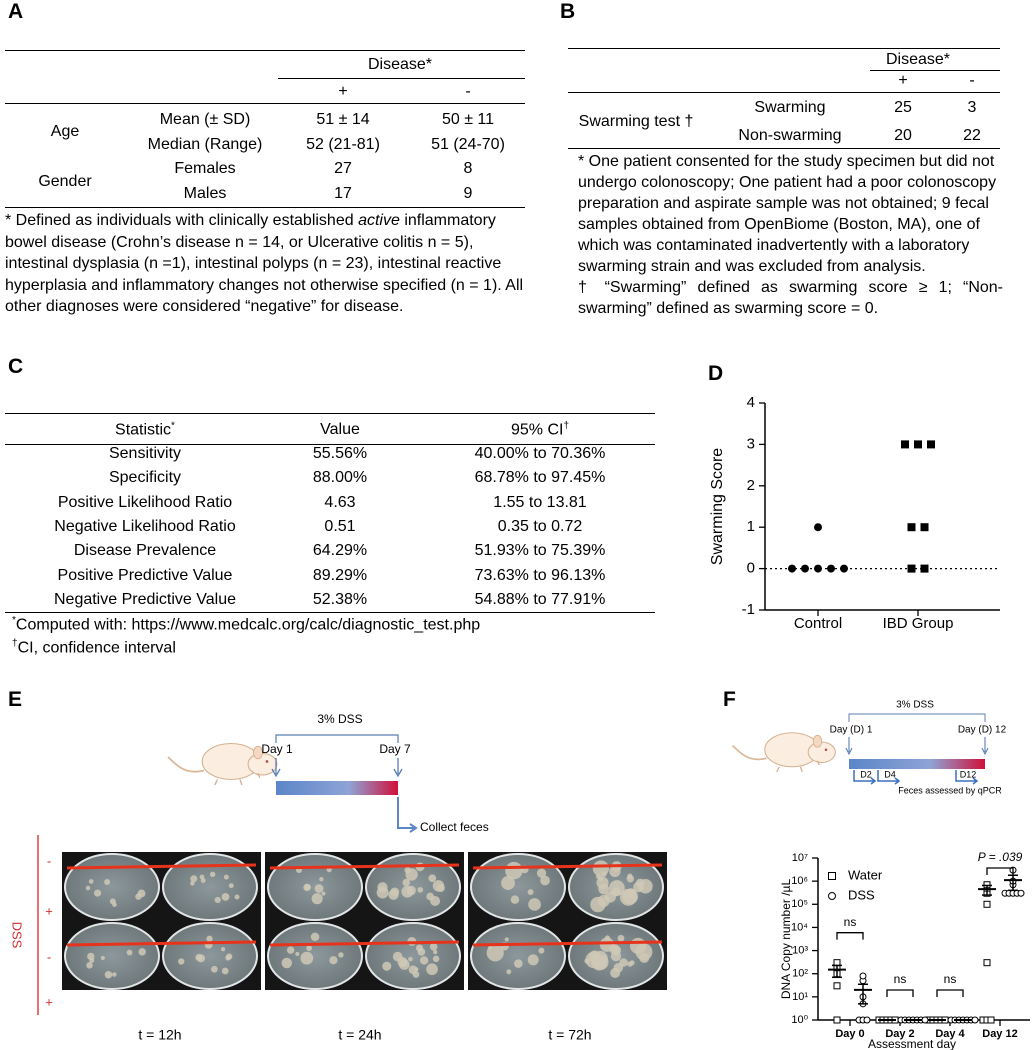 The height and width of the screenshot is (1050, 1033). What do you see at coordinates (340, 551) in the screenshot?
I see `cell: 64.29%` at bounding box center [340, 551].